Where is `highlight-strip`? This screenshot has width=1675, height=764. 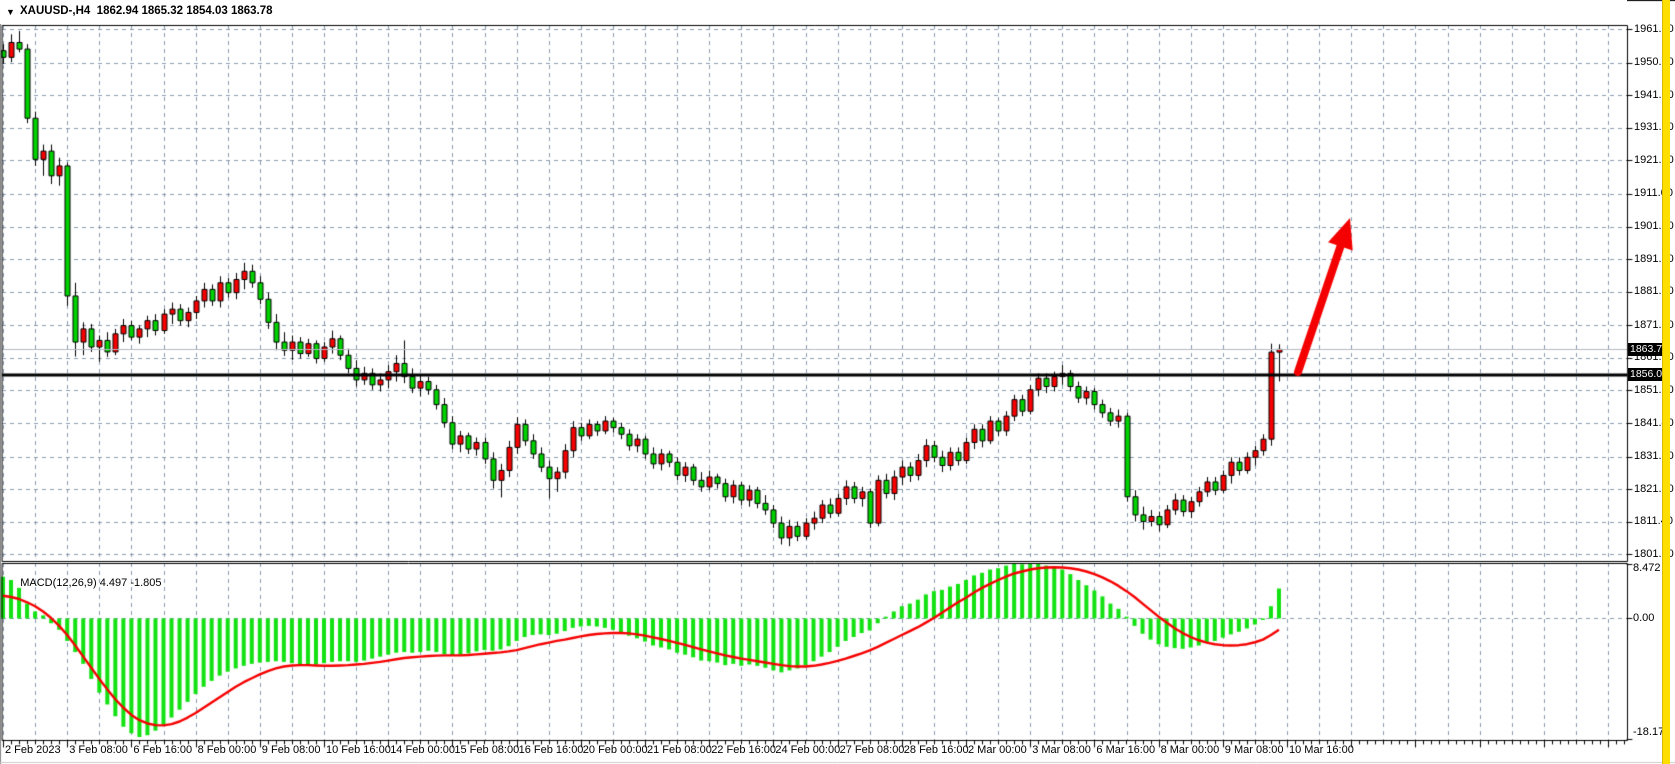 highlight-strip is located at coordinates (1666, 382).